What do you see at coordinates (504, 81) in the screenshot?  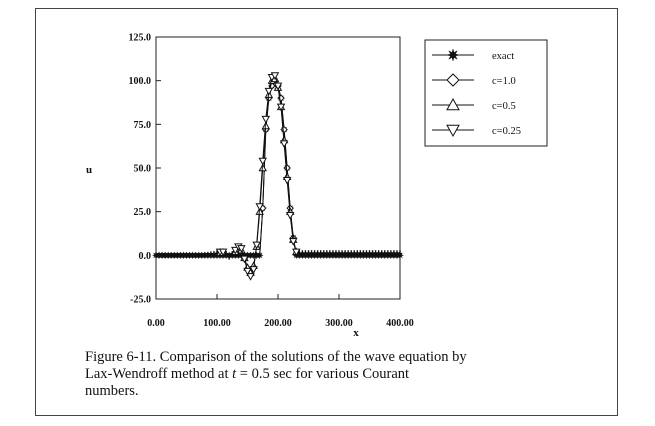 I see `legend-label: c=1.0` at bounding box center [504, 81].